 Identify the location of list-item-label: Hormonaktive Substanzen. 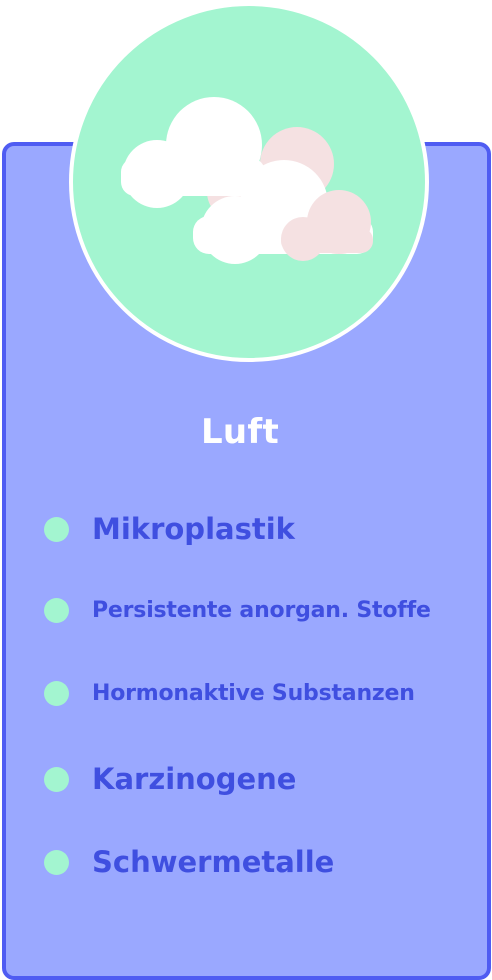
(253, 693).